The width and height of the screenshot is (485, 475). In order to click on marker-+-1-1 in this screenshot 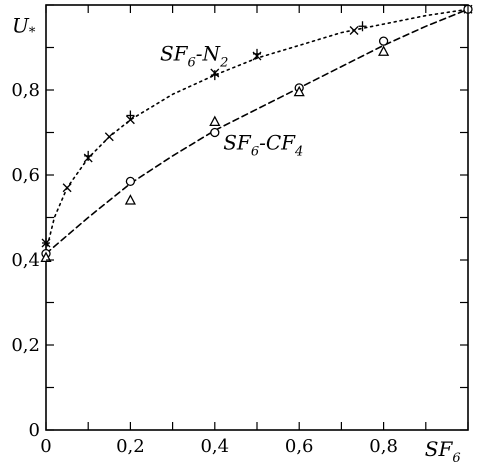, I will do `click(88, 155)`.